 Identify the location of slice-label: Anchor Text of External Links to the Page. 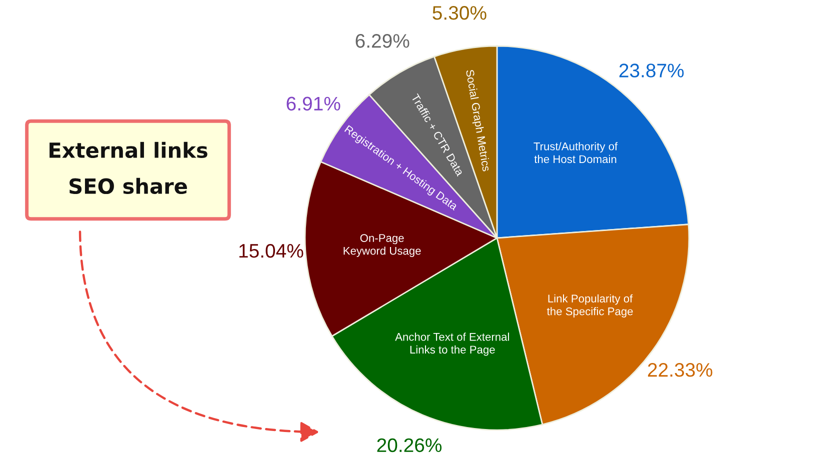
(452, 344).